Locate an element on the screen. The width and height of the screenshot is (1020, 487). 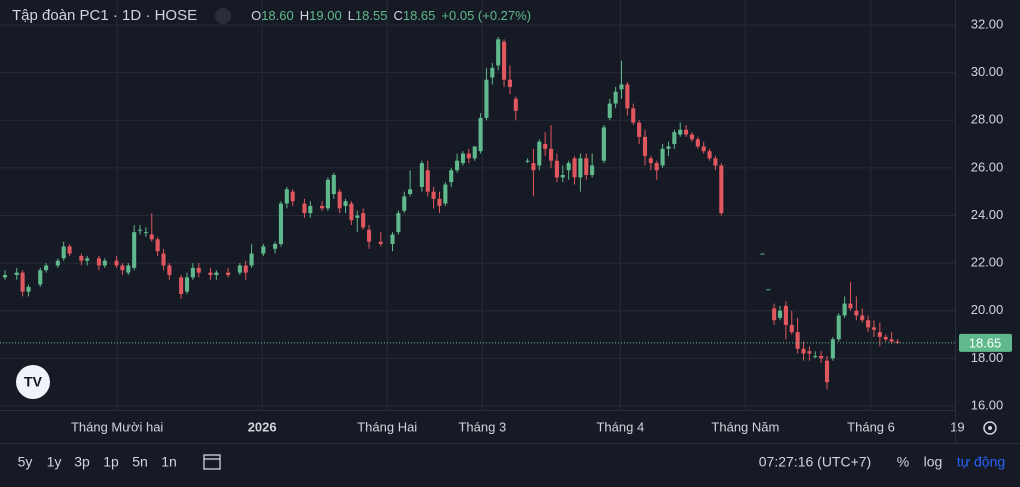
x-tick-label: Tháng 6 is located at coordinates (871, 426).